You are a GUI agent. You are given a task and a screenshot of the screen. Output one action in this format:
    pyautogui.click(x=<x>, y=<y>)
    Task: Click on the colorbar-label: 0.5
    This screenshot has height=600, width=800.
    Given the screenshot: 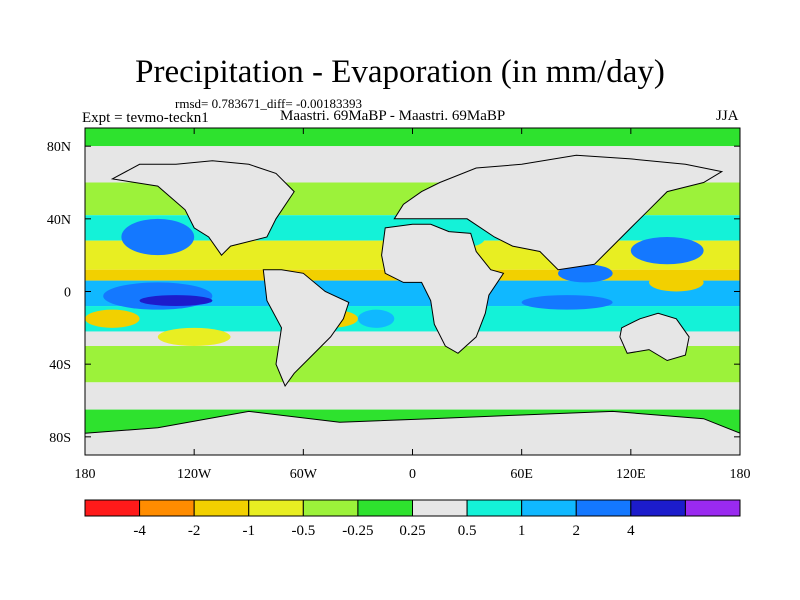 What is the action you would take?
    pyautogui.click(x=467, y=531)
    